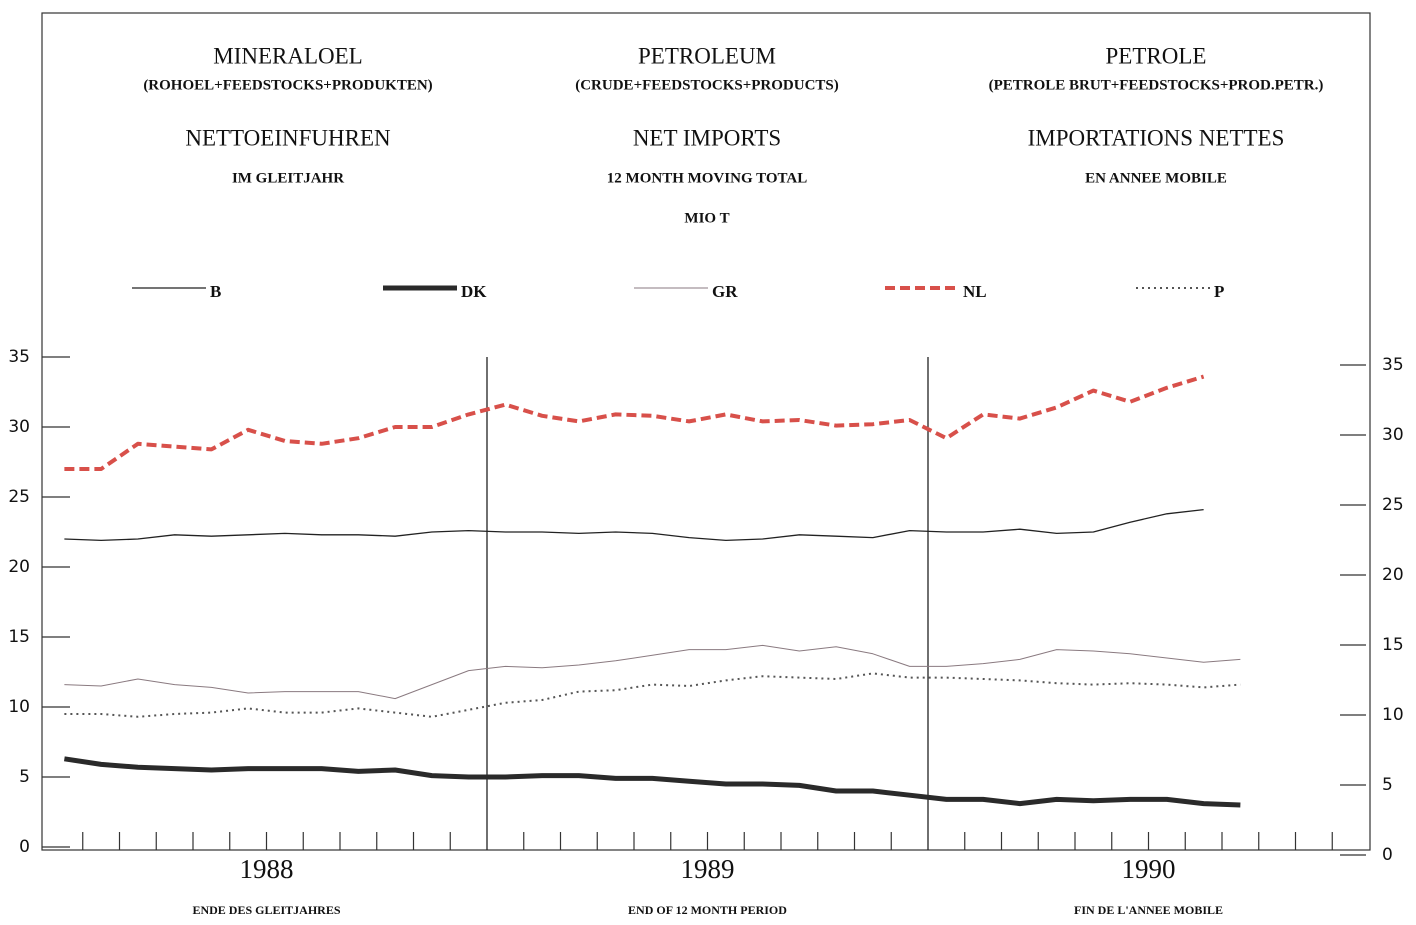 This screenshot has height=925, width=1416. I want to click on period-label: FIN DE L'ANNEE MOBILE, so click(1148, 910).